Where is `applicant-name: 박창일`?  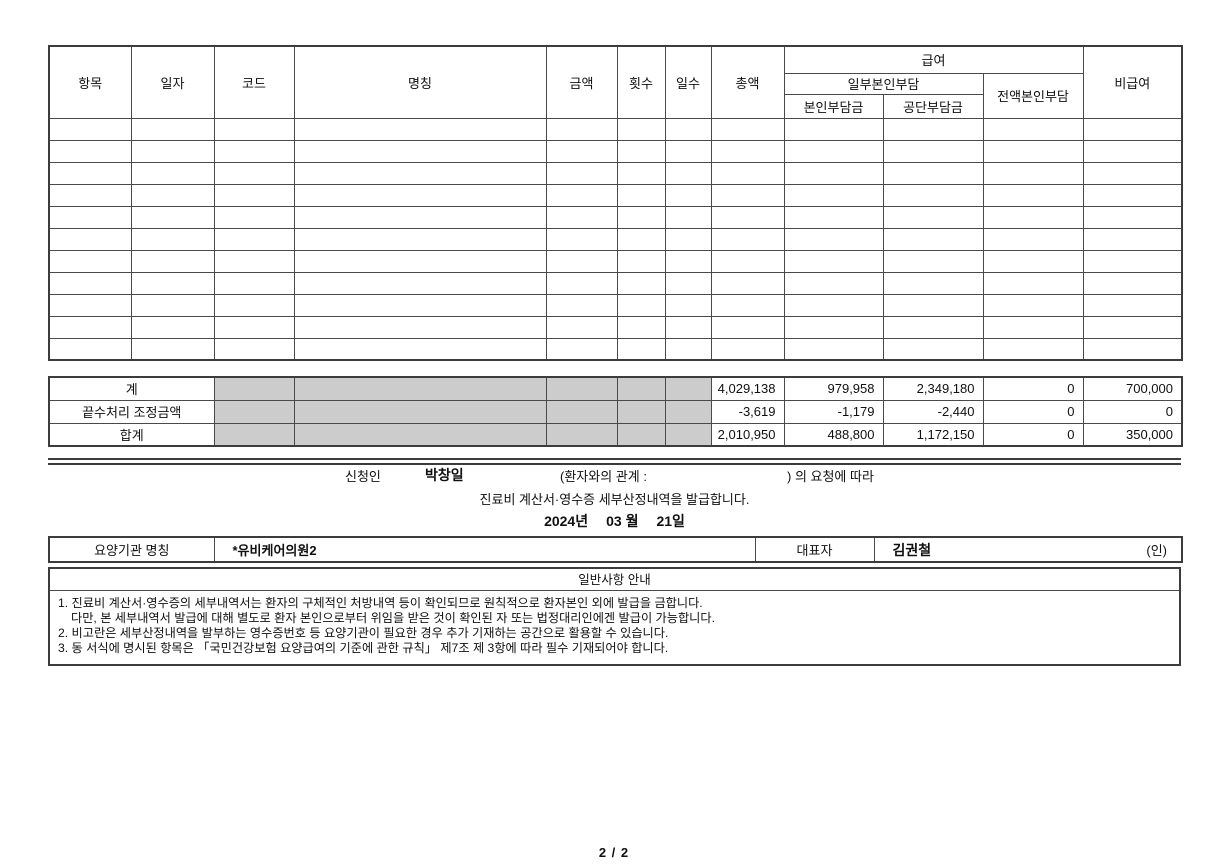
applicant-name: 박창일 is located at coordinates (444, 475).